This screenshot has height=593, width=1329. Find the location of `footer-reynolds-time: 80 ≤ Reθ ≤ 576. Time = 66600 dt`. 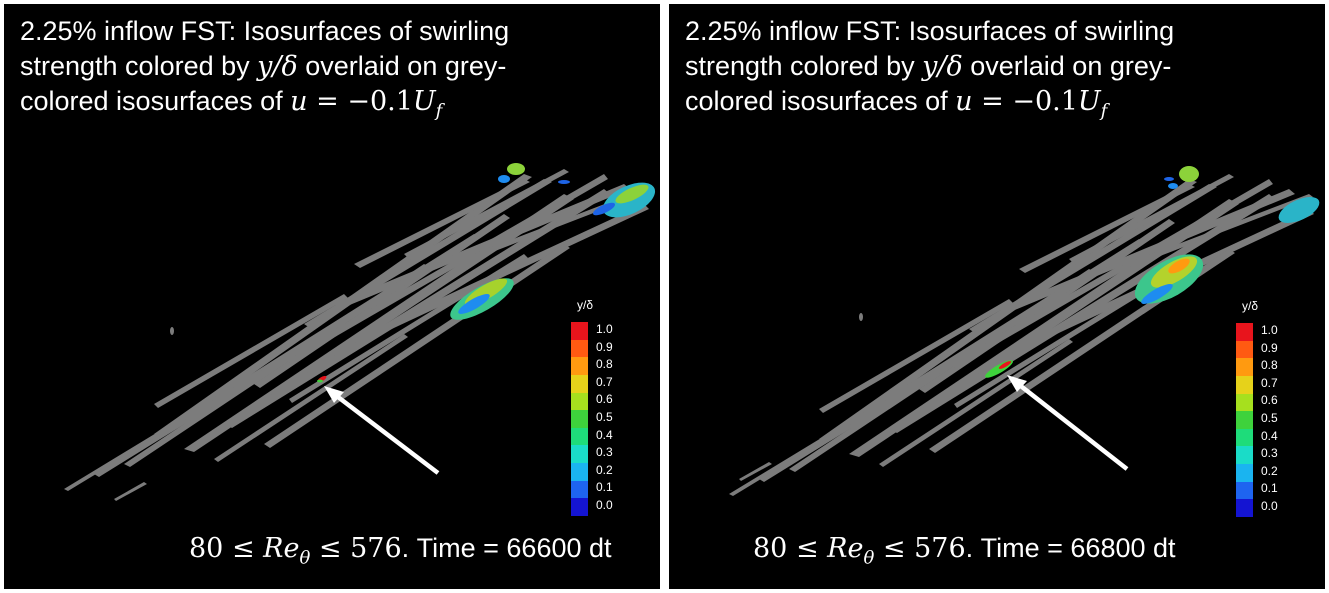

footer-reynolds-time: 80 ≤ Reθ ≤ 576. Time = 66600 dt is located at coordinates (400, 553).